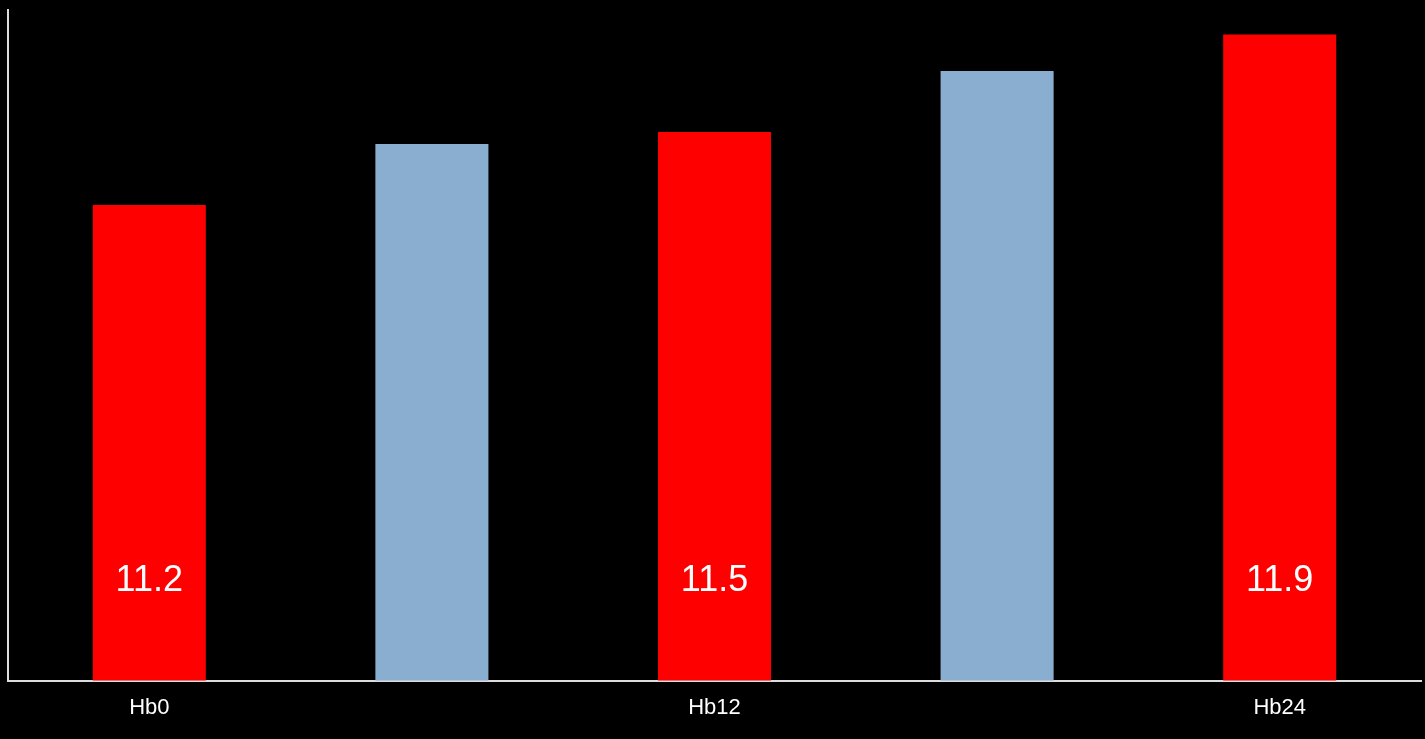 The height and width of the screenshot is (739, 1425). I want to click on x-tick-label: Hb24, so click(1279, 706).